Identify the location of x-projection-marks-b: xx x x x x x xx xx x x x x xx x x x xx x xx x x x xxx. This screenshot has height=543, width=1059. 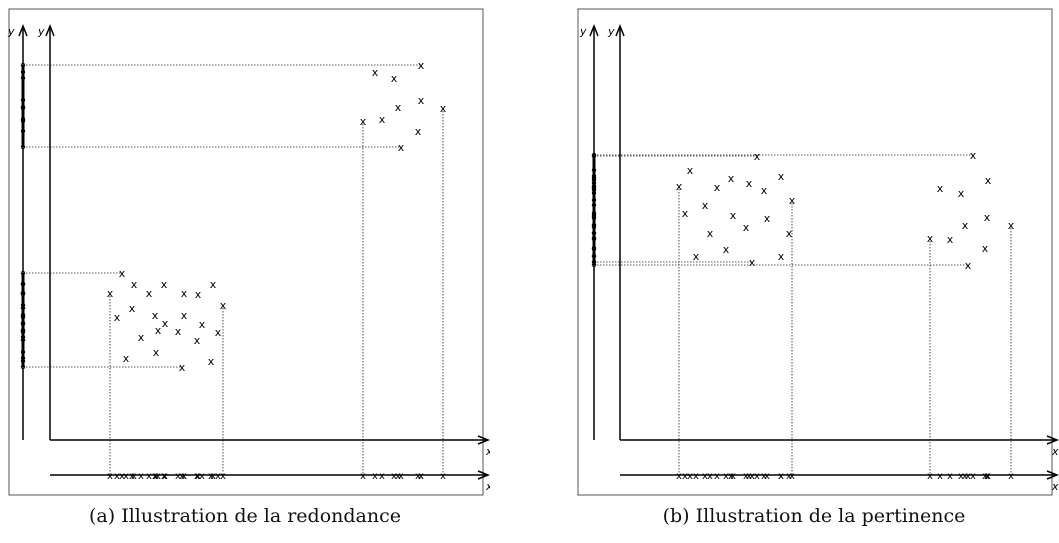
(845, 476).